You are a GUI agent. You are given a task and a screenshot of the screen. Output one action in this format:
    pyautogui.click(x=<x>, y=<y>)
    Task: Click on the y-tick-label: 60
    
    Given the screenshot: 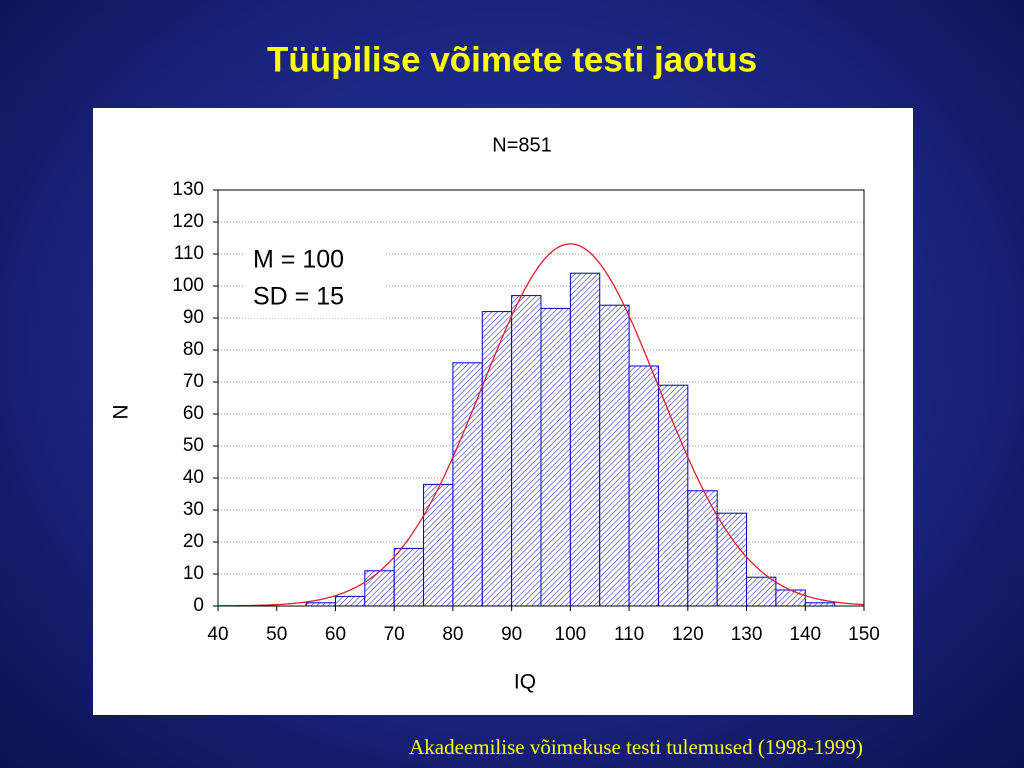 What is the action you would take?
    pyautogui.click(x=193, y=413)
    